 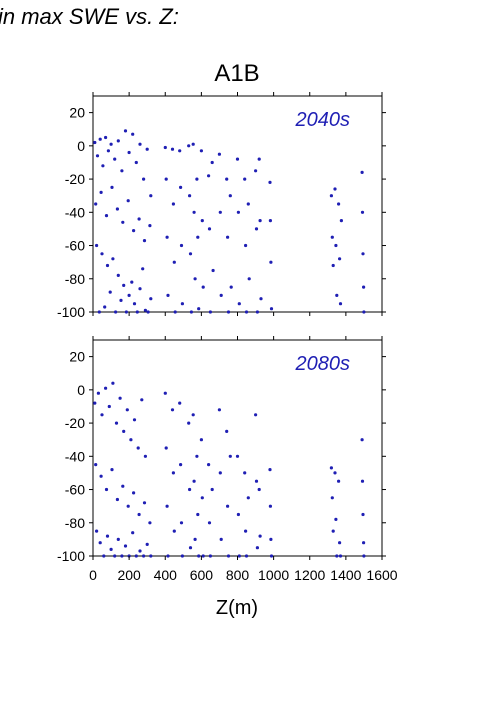 What do you see at coordinates (237, 608) in the screenshot?
I see `x-axis-label: Z(m)` at bounding box center [237, 608].